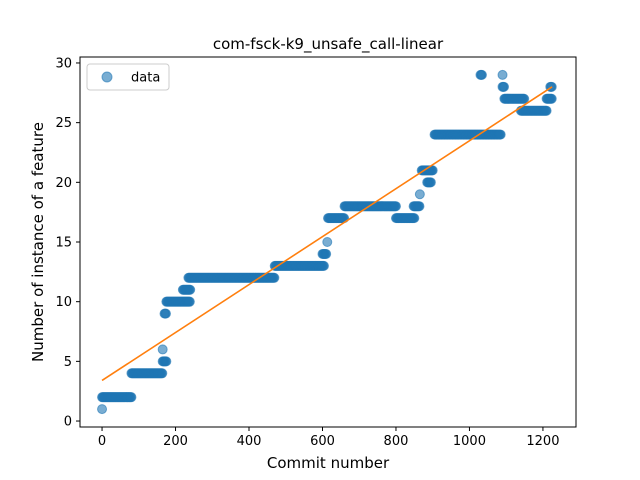 This screenshot has height=480, width=640. I want to click on x-tick-label: 600, so click(322, 441).